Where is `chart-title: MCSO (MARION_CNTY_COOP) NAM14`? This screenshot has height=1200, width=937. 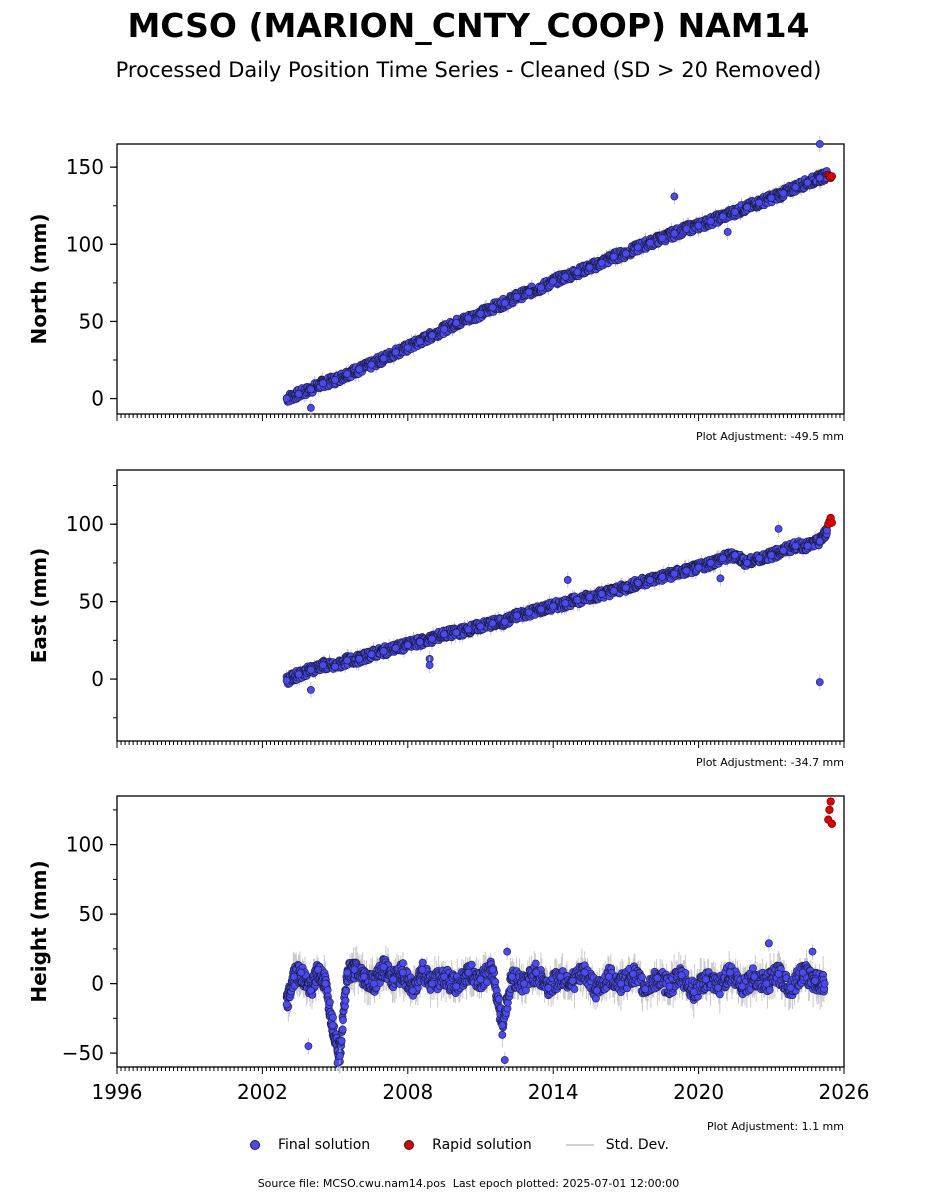
chart-title: MCSO (MARION_CNTY_COOP) NAM14 is located at coordinates (468, 25).